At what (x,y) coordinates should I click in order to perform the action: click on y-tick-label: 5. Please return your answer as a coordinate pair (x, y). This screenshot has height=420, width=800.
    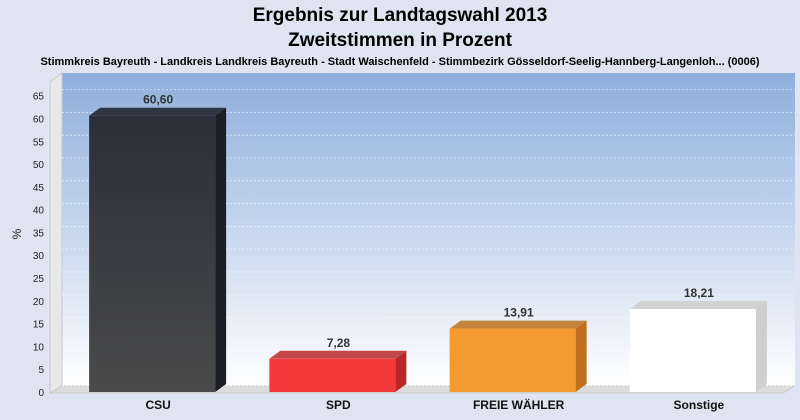
    Looking at the image, I should click on (41, 370).